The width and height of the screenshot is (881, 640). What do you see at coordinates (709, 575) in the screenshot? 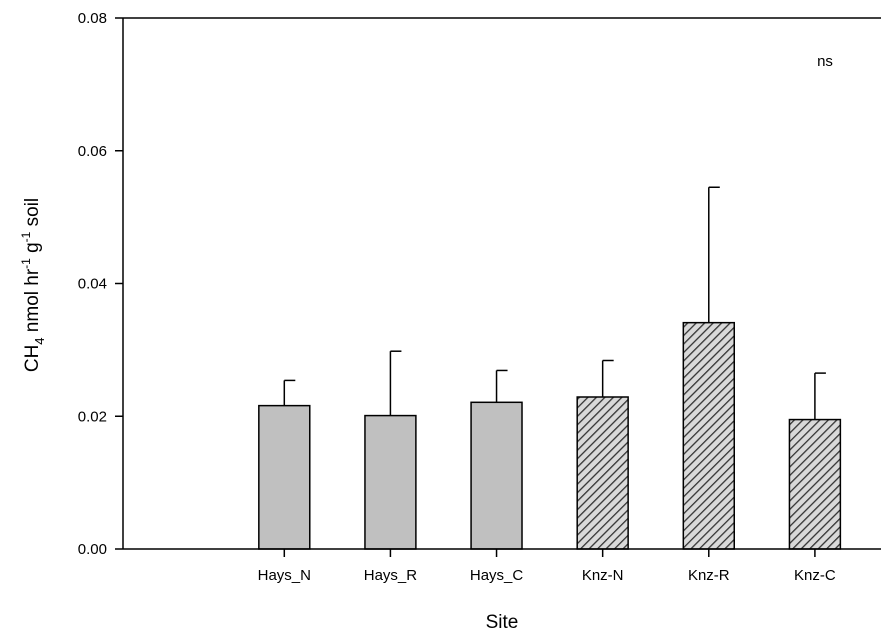
I see `x-tick-label: Knz-R` at bounding box center [709, 575].